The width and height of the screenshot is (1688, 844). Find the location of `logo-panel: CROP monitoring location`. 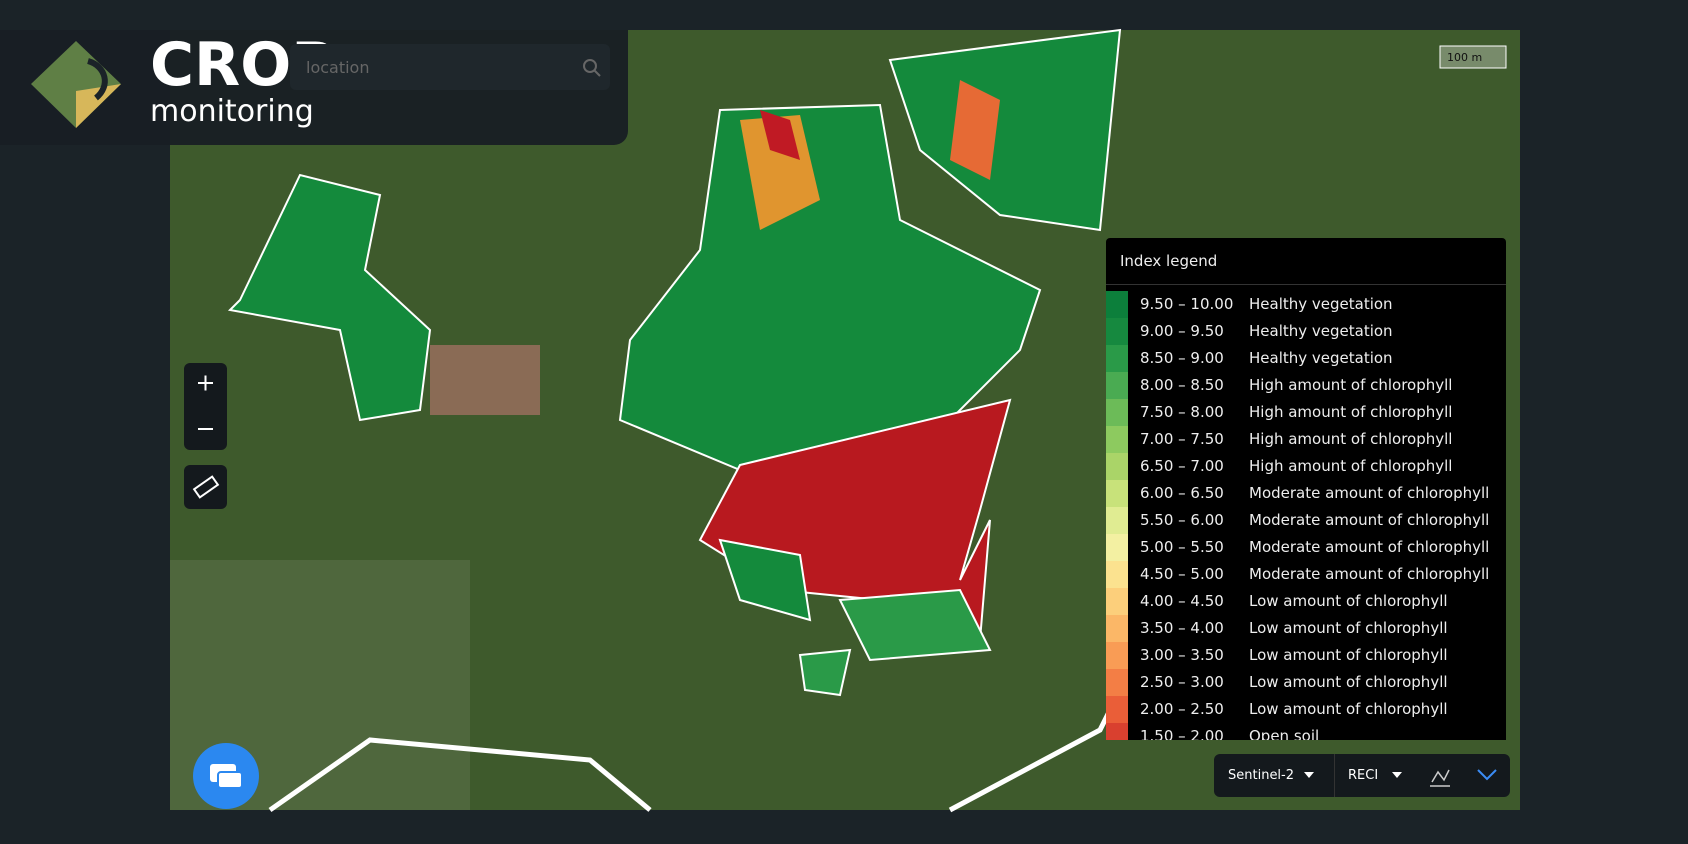

logo-panel: CROP monitoring location is located at coordinates (314, 87).